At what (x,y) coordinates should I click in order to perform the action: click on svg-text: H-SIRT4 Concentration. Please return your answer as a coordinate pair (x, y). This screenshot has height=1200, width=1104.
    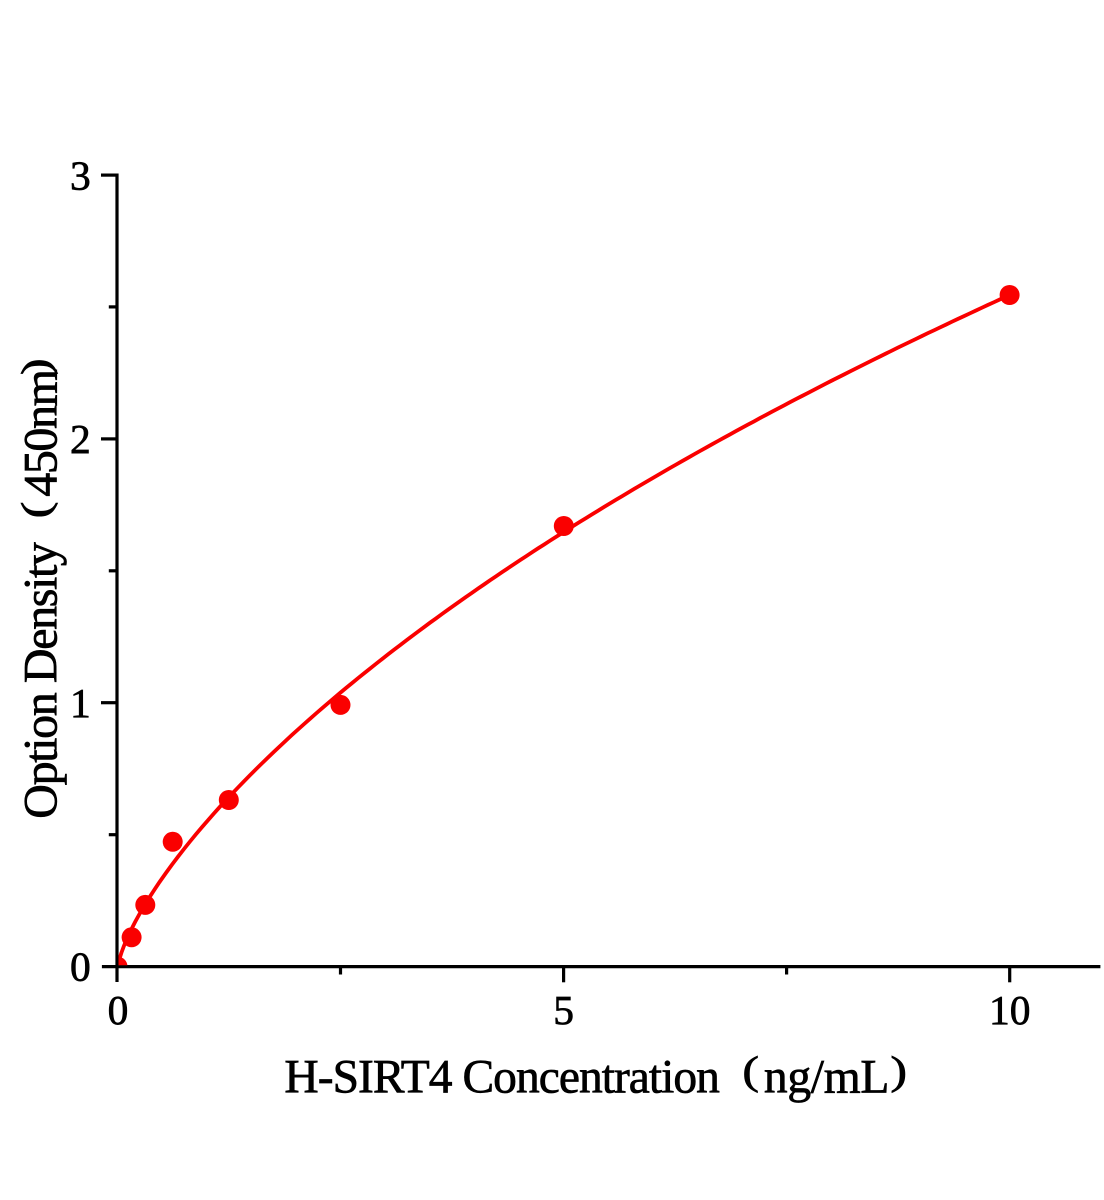
    Looking at the image, I should click on (502, 1078).